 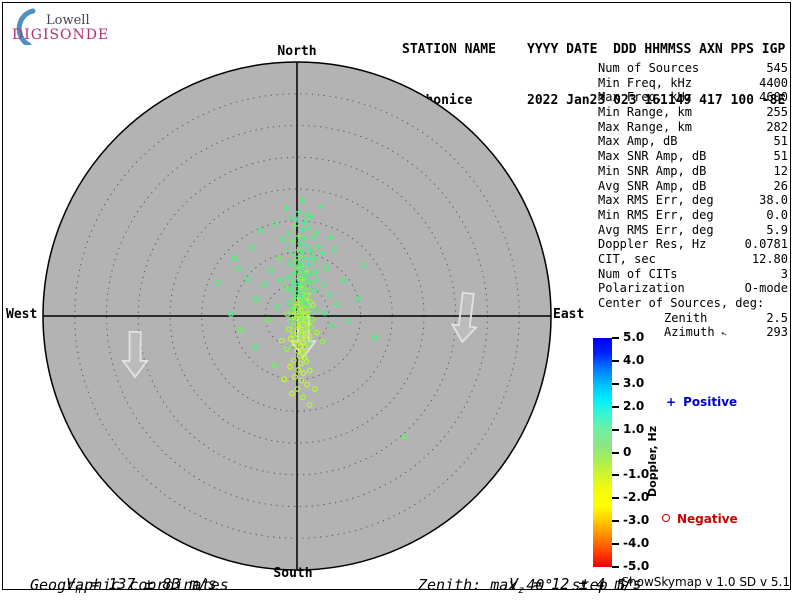 I want to click on colorbar-tick-label: -5.0, so click(x=636, y=566).